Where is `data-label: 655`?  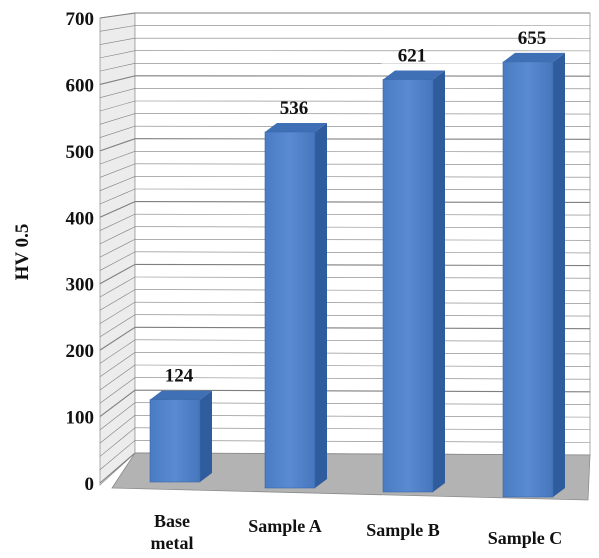
data-label: 655 is located at coordinates (532, 38).